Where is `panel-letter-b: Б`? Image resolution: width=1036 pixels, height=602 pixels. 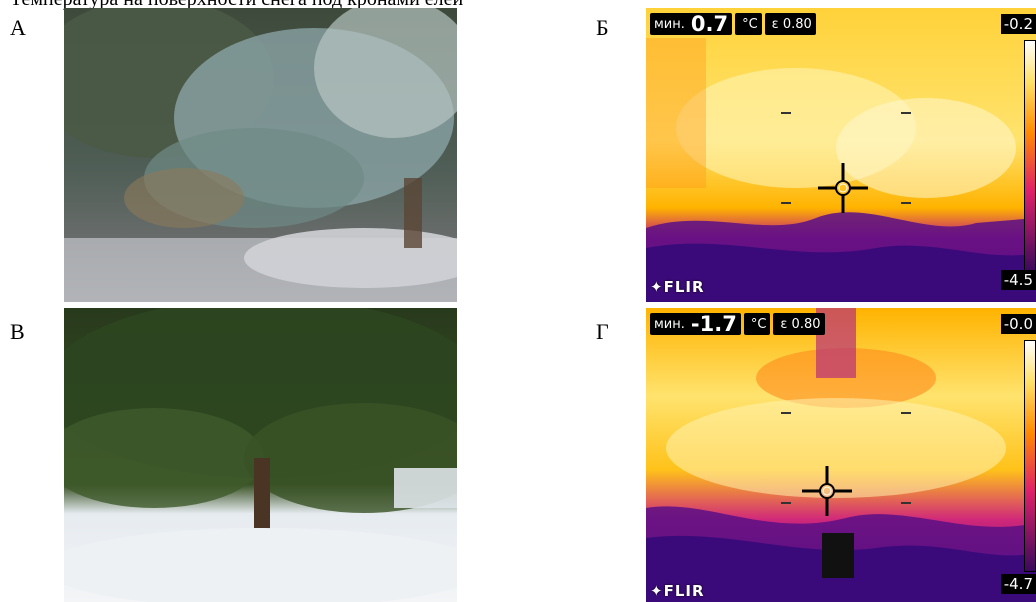 panel-letter-b: Б is located at coordinates (602, 27).